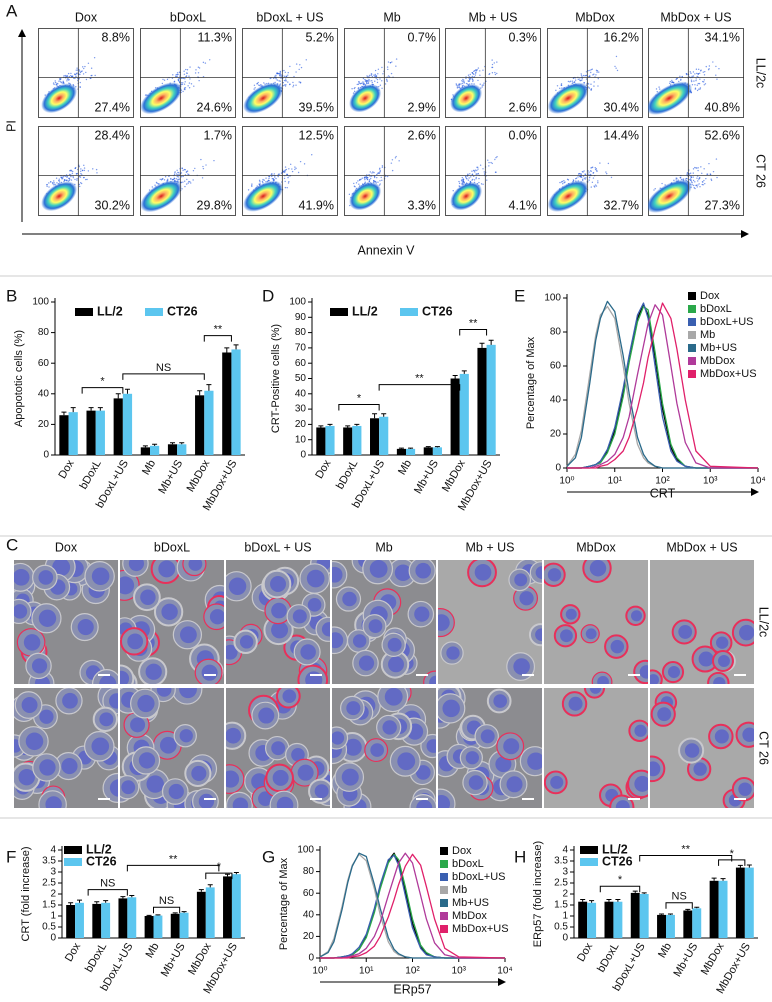 The height and width of the screenshot is (1002, 772). I want to click on y-tick-label: 2.5, so click(561, 883).